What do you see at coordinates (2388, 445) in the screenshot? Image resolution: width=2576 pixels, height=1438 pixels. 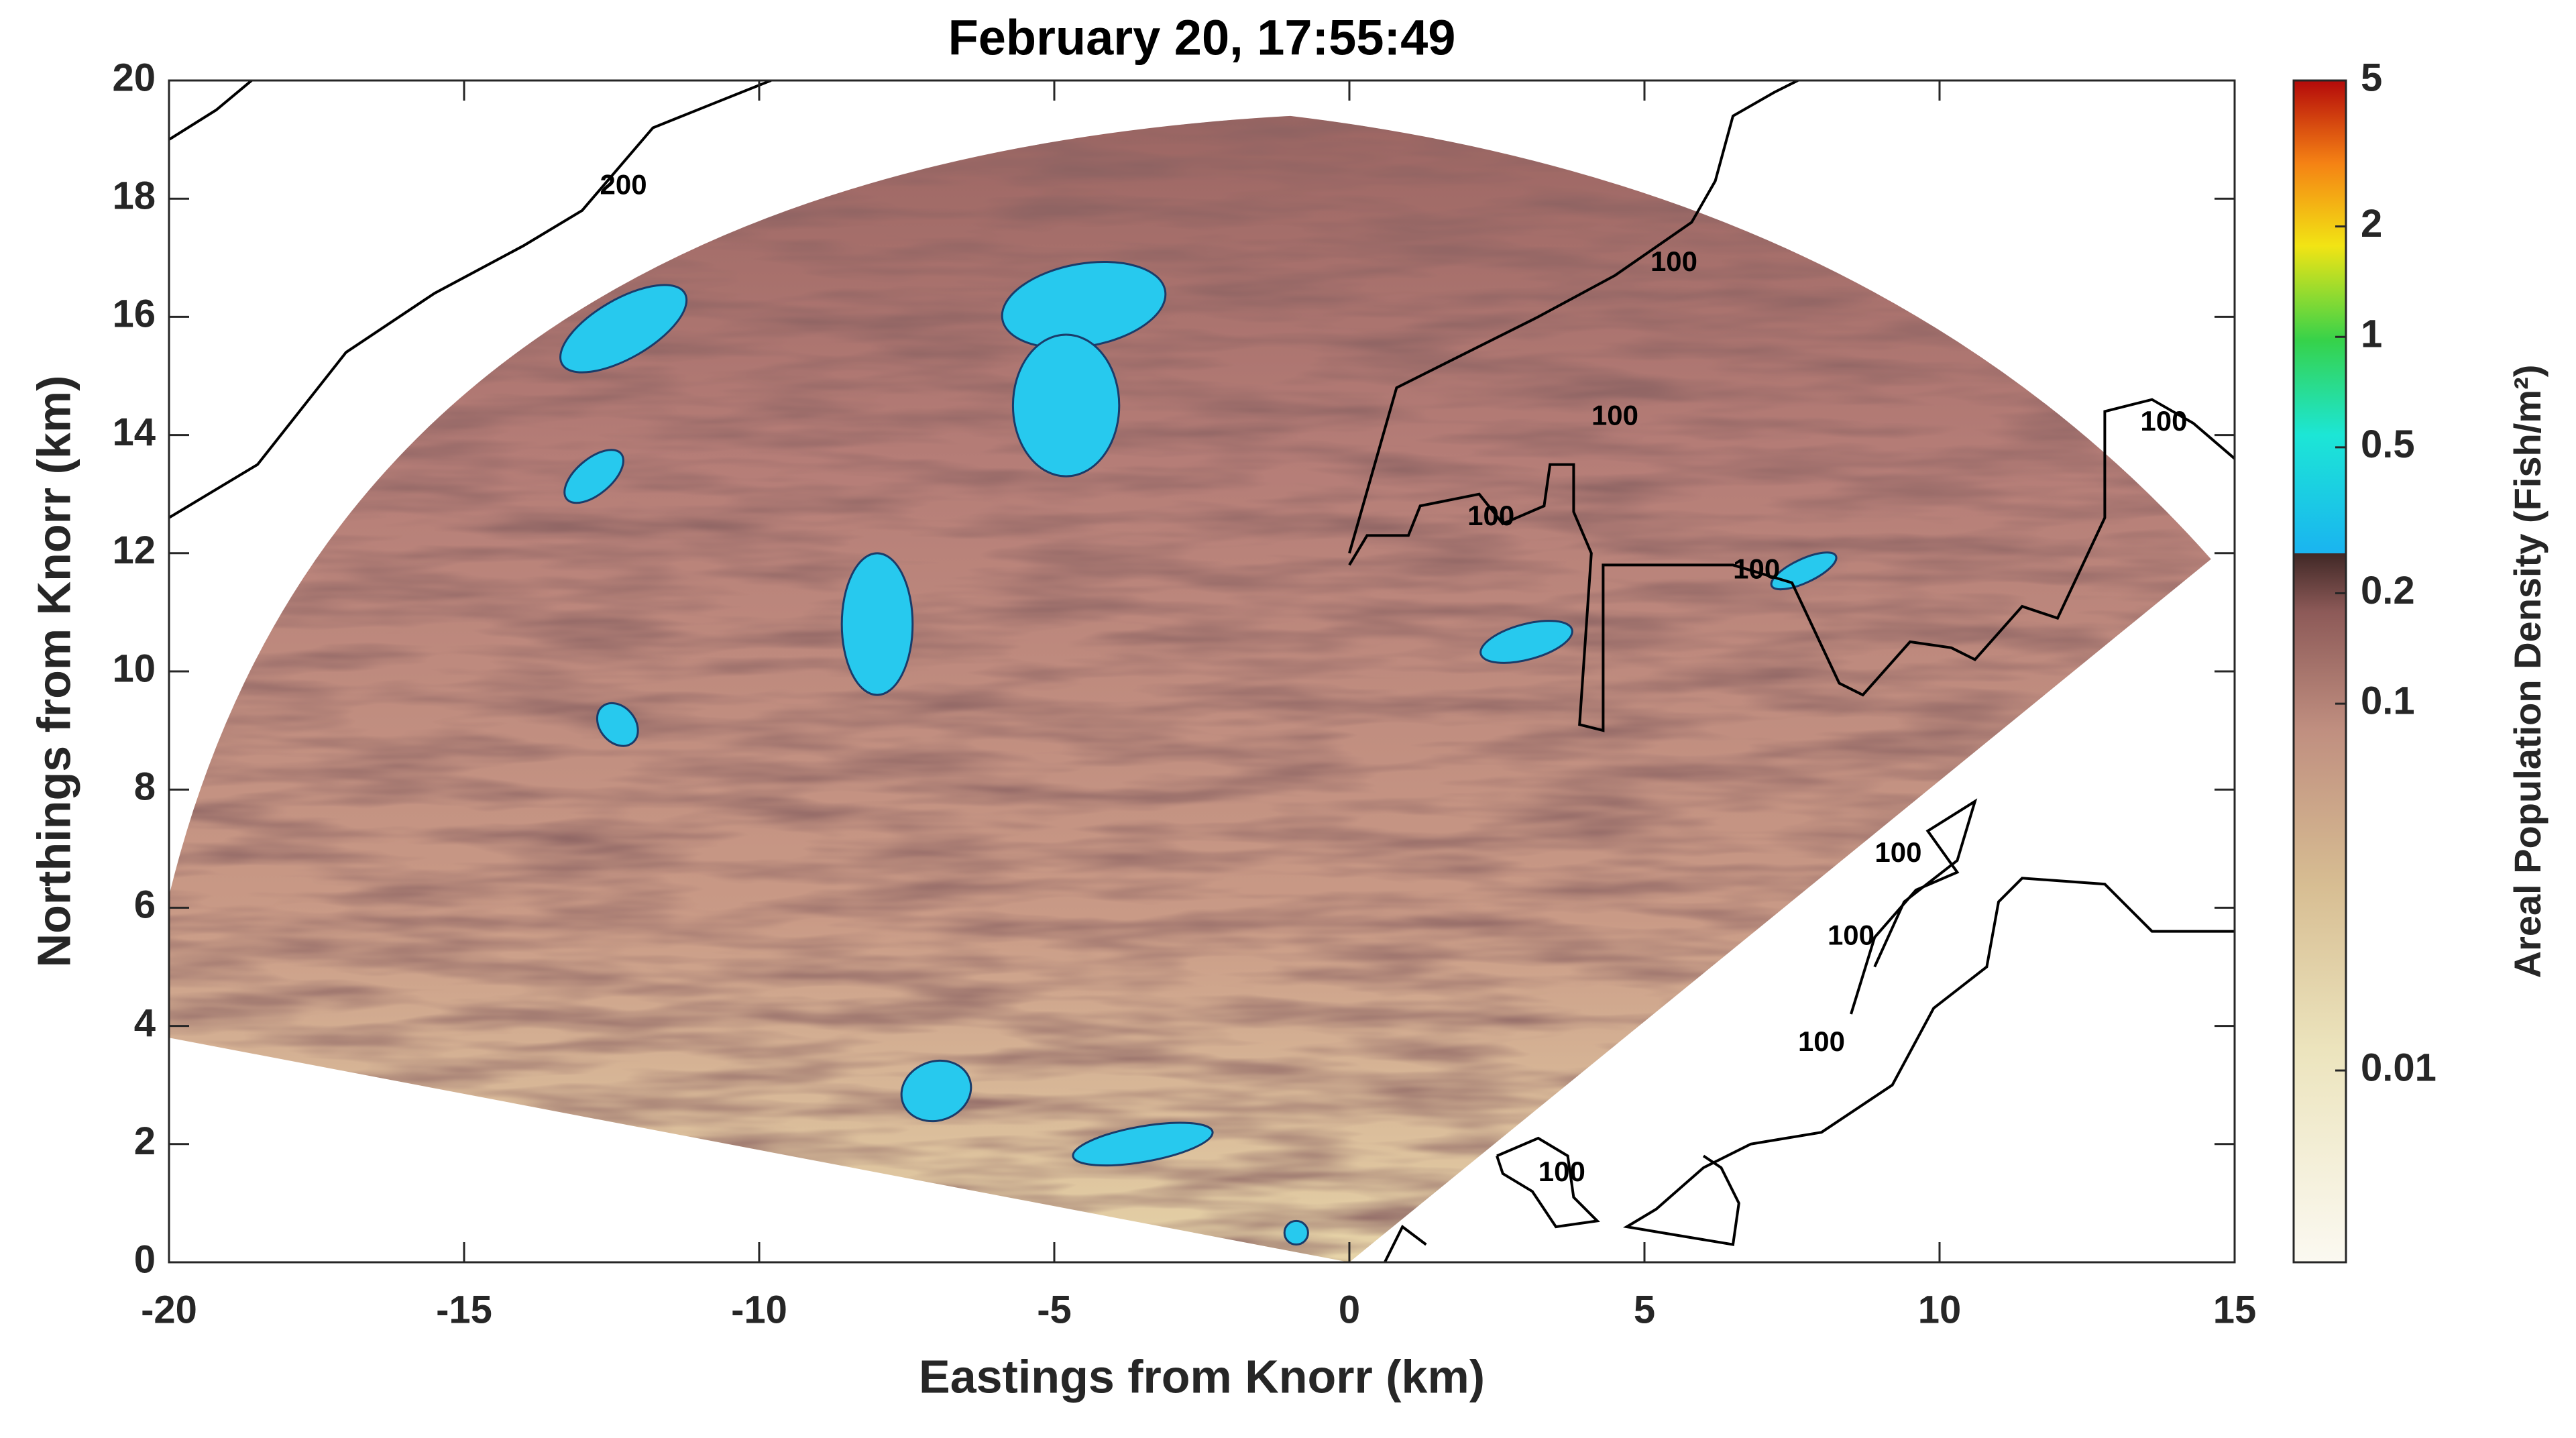 I see `colorbar-tick-label: 0.5` at bounding box center [2388, 445].